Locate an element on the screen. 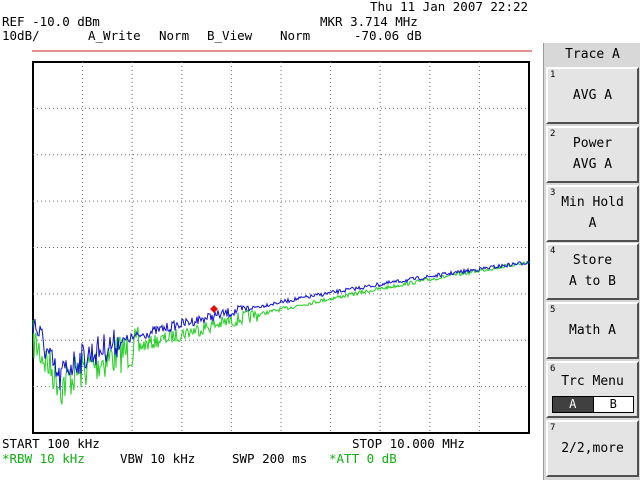  menu-title: Trace A is located at coordinates (592, 54).